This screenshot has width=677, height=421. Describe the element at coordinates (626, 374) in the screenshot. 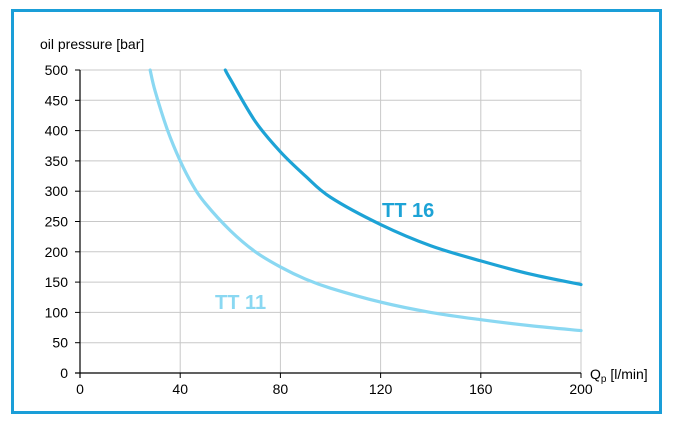

I see `x-axis-title-unit: [l/min]` at that location.